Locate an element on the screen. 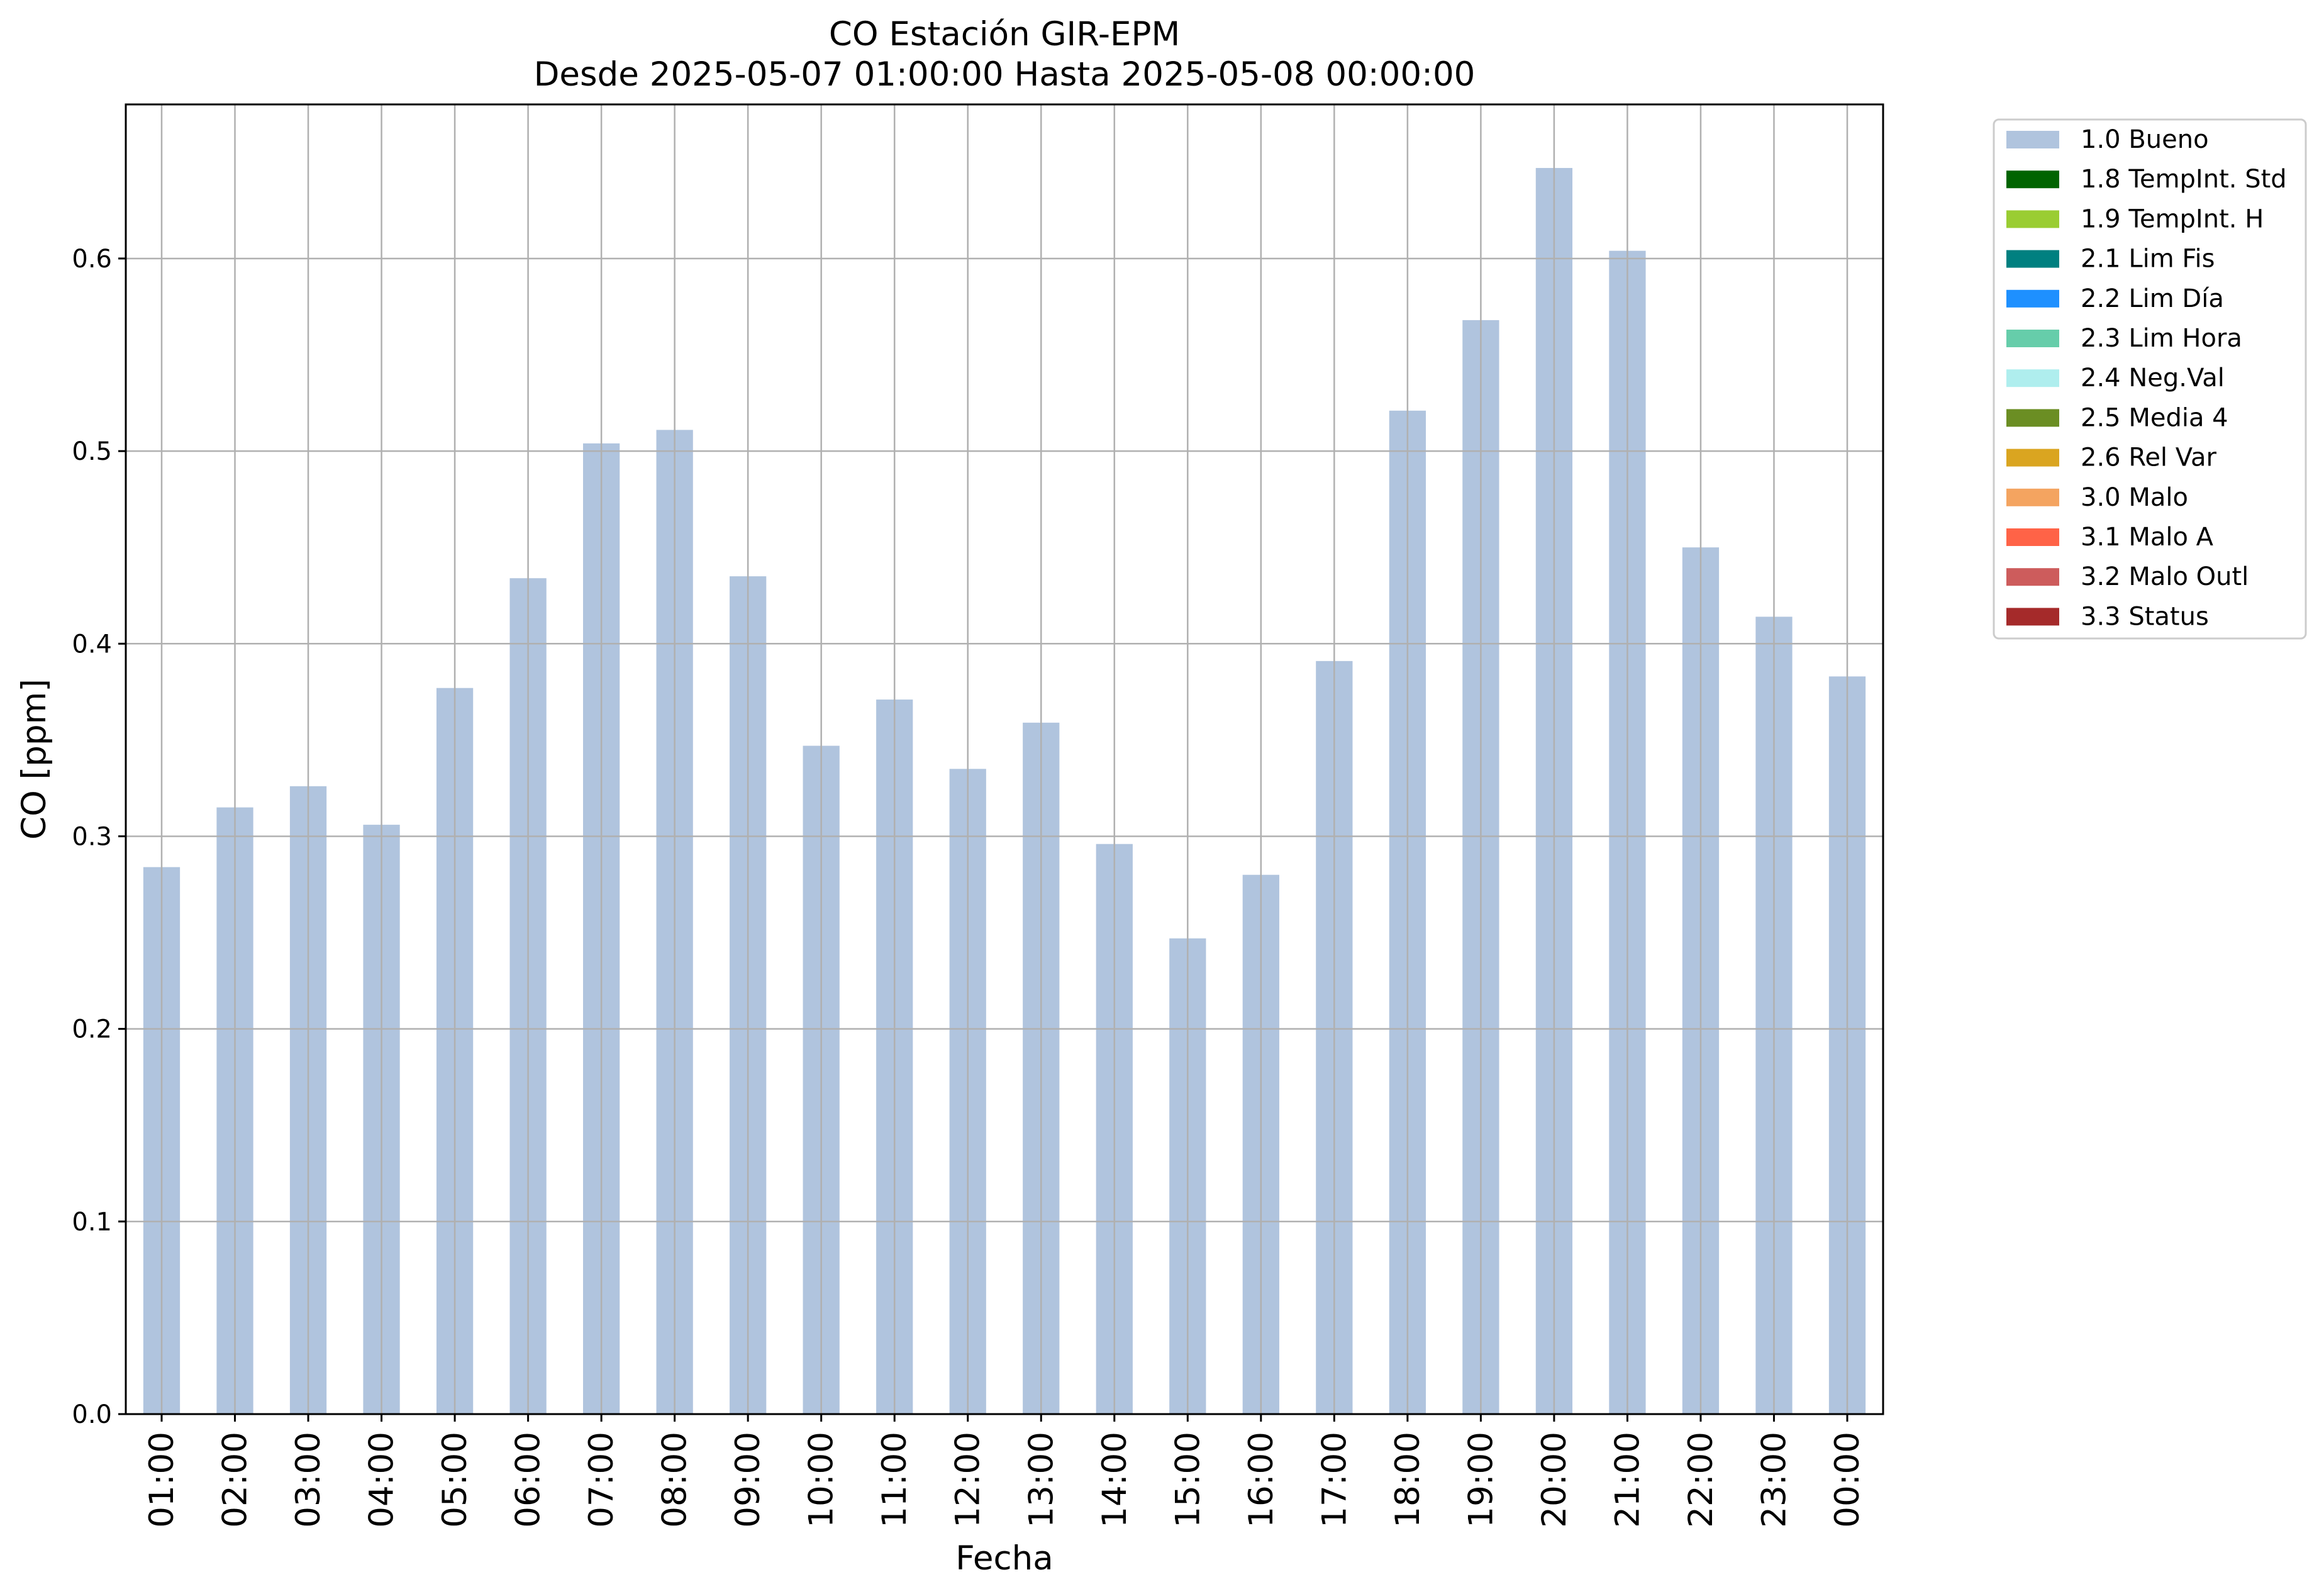 This screenshot has height=1594, width=2324. x-tick-label: 07:00 is located at coordinates (601, 1480).